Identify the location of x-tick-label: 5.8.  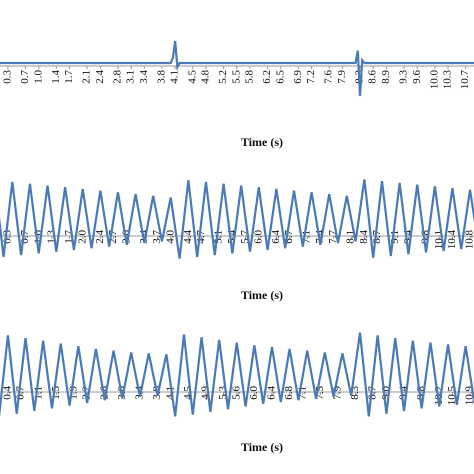
(250, 76).